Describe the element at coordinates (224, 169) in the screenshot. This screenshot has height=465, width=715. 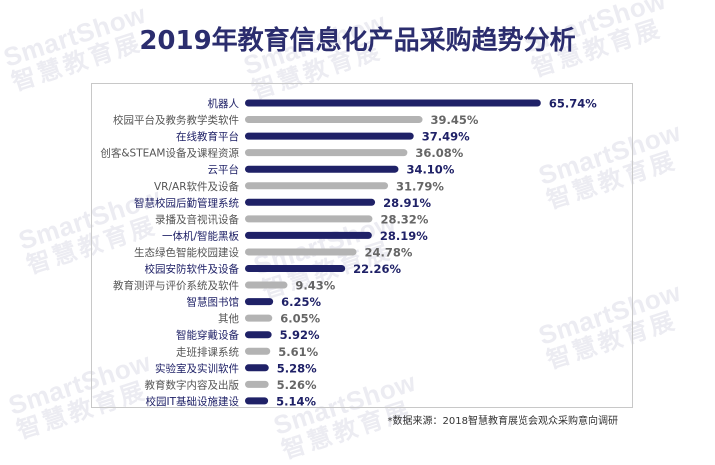
I see `category-label: 云平台` at that location.